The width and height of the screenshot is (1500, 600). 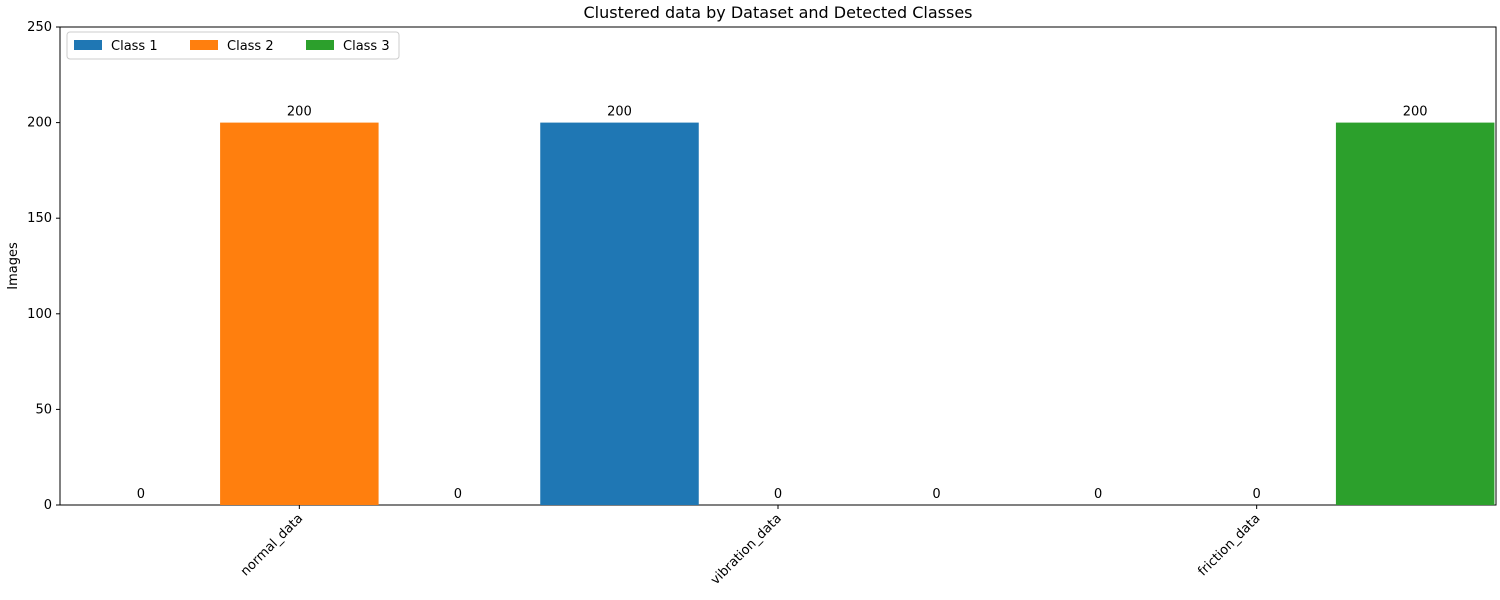 What do you see at coordinates (366, 46) in the screenshot?
I see `legend-label: Class 3` at bounding box center [366, 46].